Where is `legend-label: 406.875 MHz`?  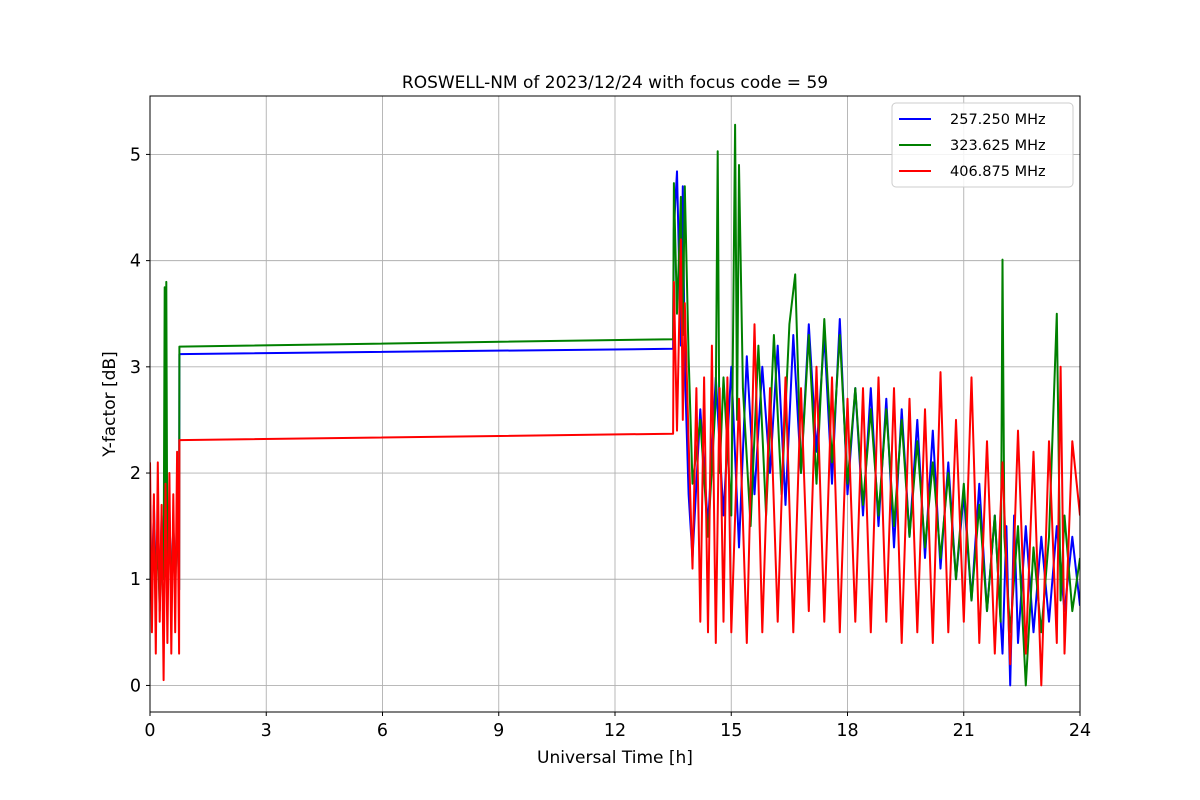
legend-label: 406.875 MHz is located at coordinates (998, 172).